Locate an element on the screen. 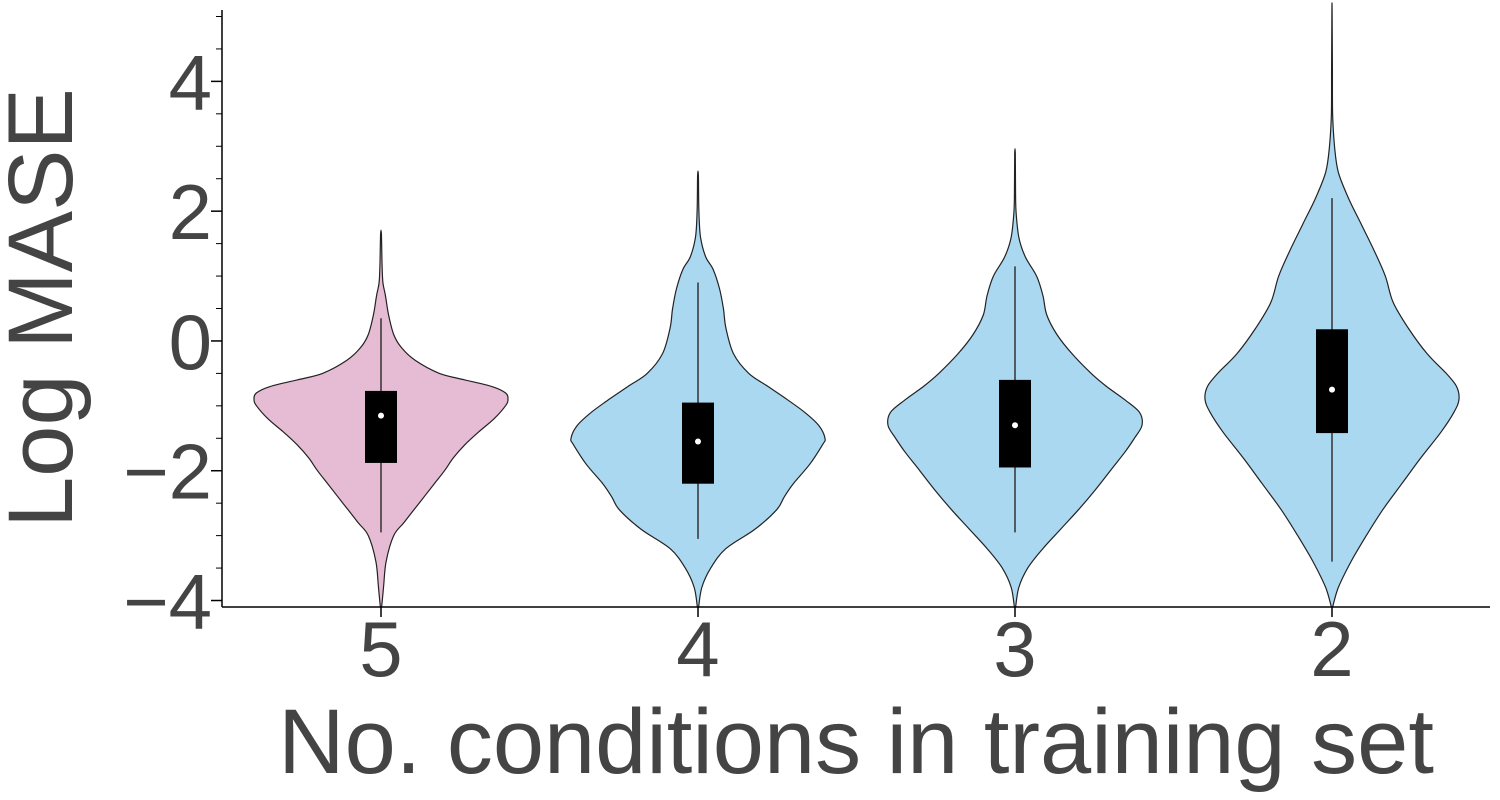  x-tick-label: 3 is located at coordinates (1014, 649).